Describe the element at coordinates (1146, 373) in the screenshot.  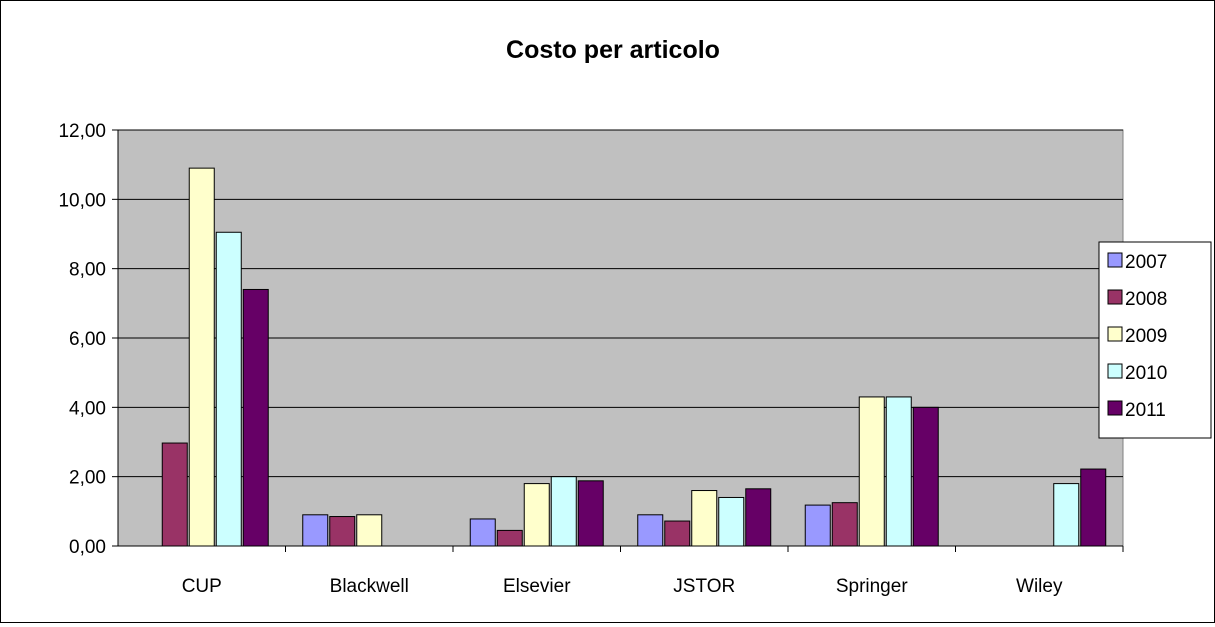
I see `legend-label-2010: 2010` at that location.